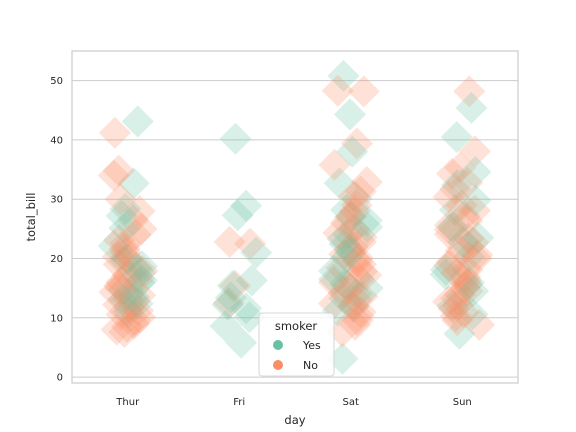  I want to click on y-tick-label: 10, so click(56, 318).